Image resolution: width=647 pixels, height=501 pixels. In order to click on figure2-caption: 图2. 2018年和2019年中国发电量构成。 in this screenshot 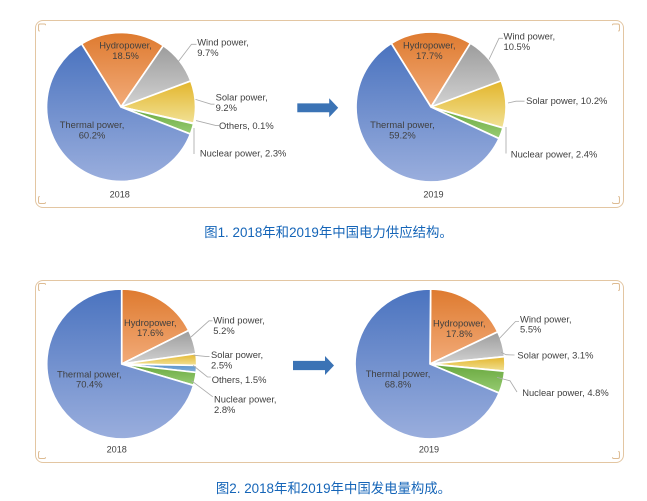, I will do `click(333, 488)`.